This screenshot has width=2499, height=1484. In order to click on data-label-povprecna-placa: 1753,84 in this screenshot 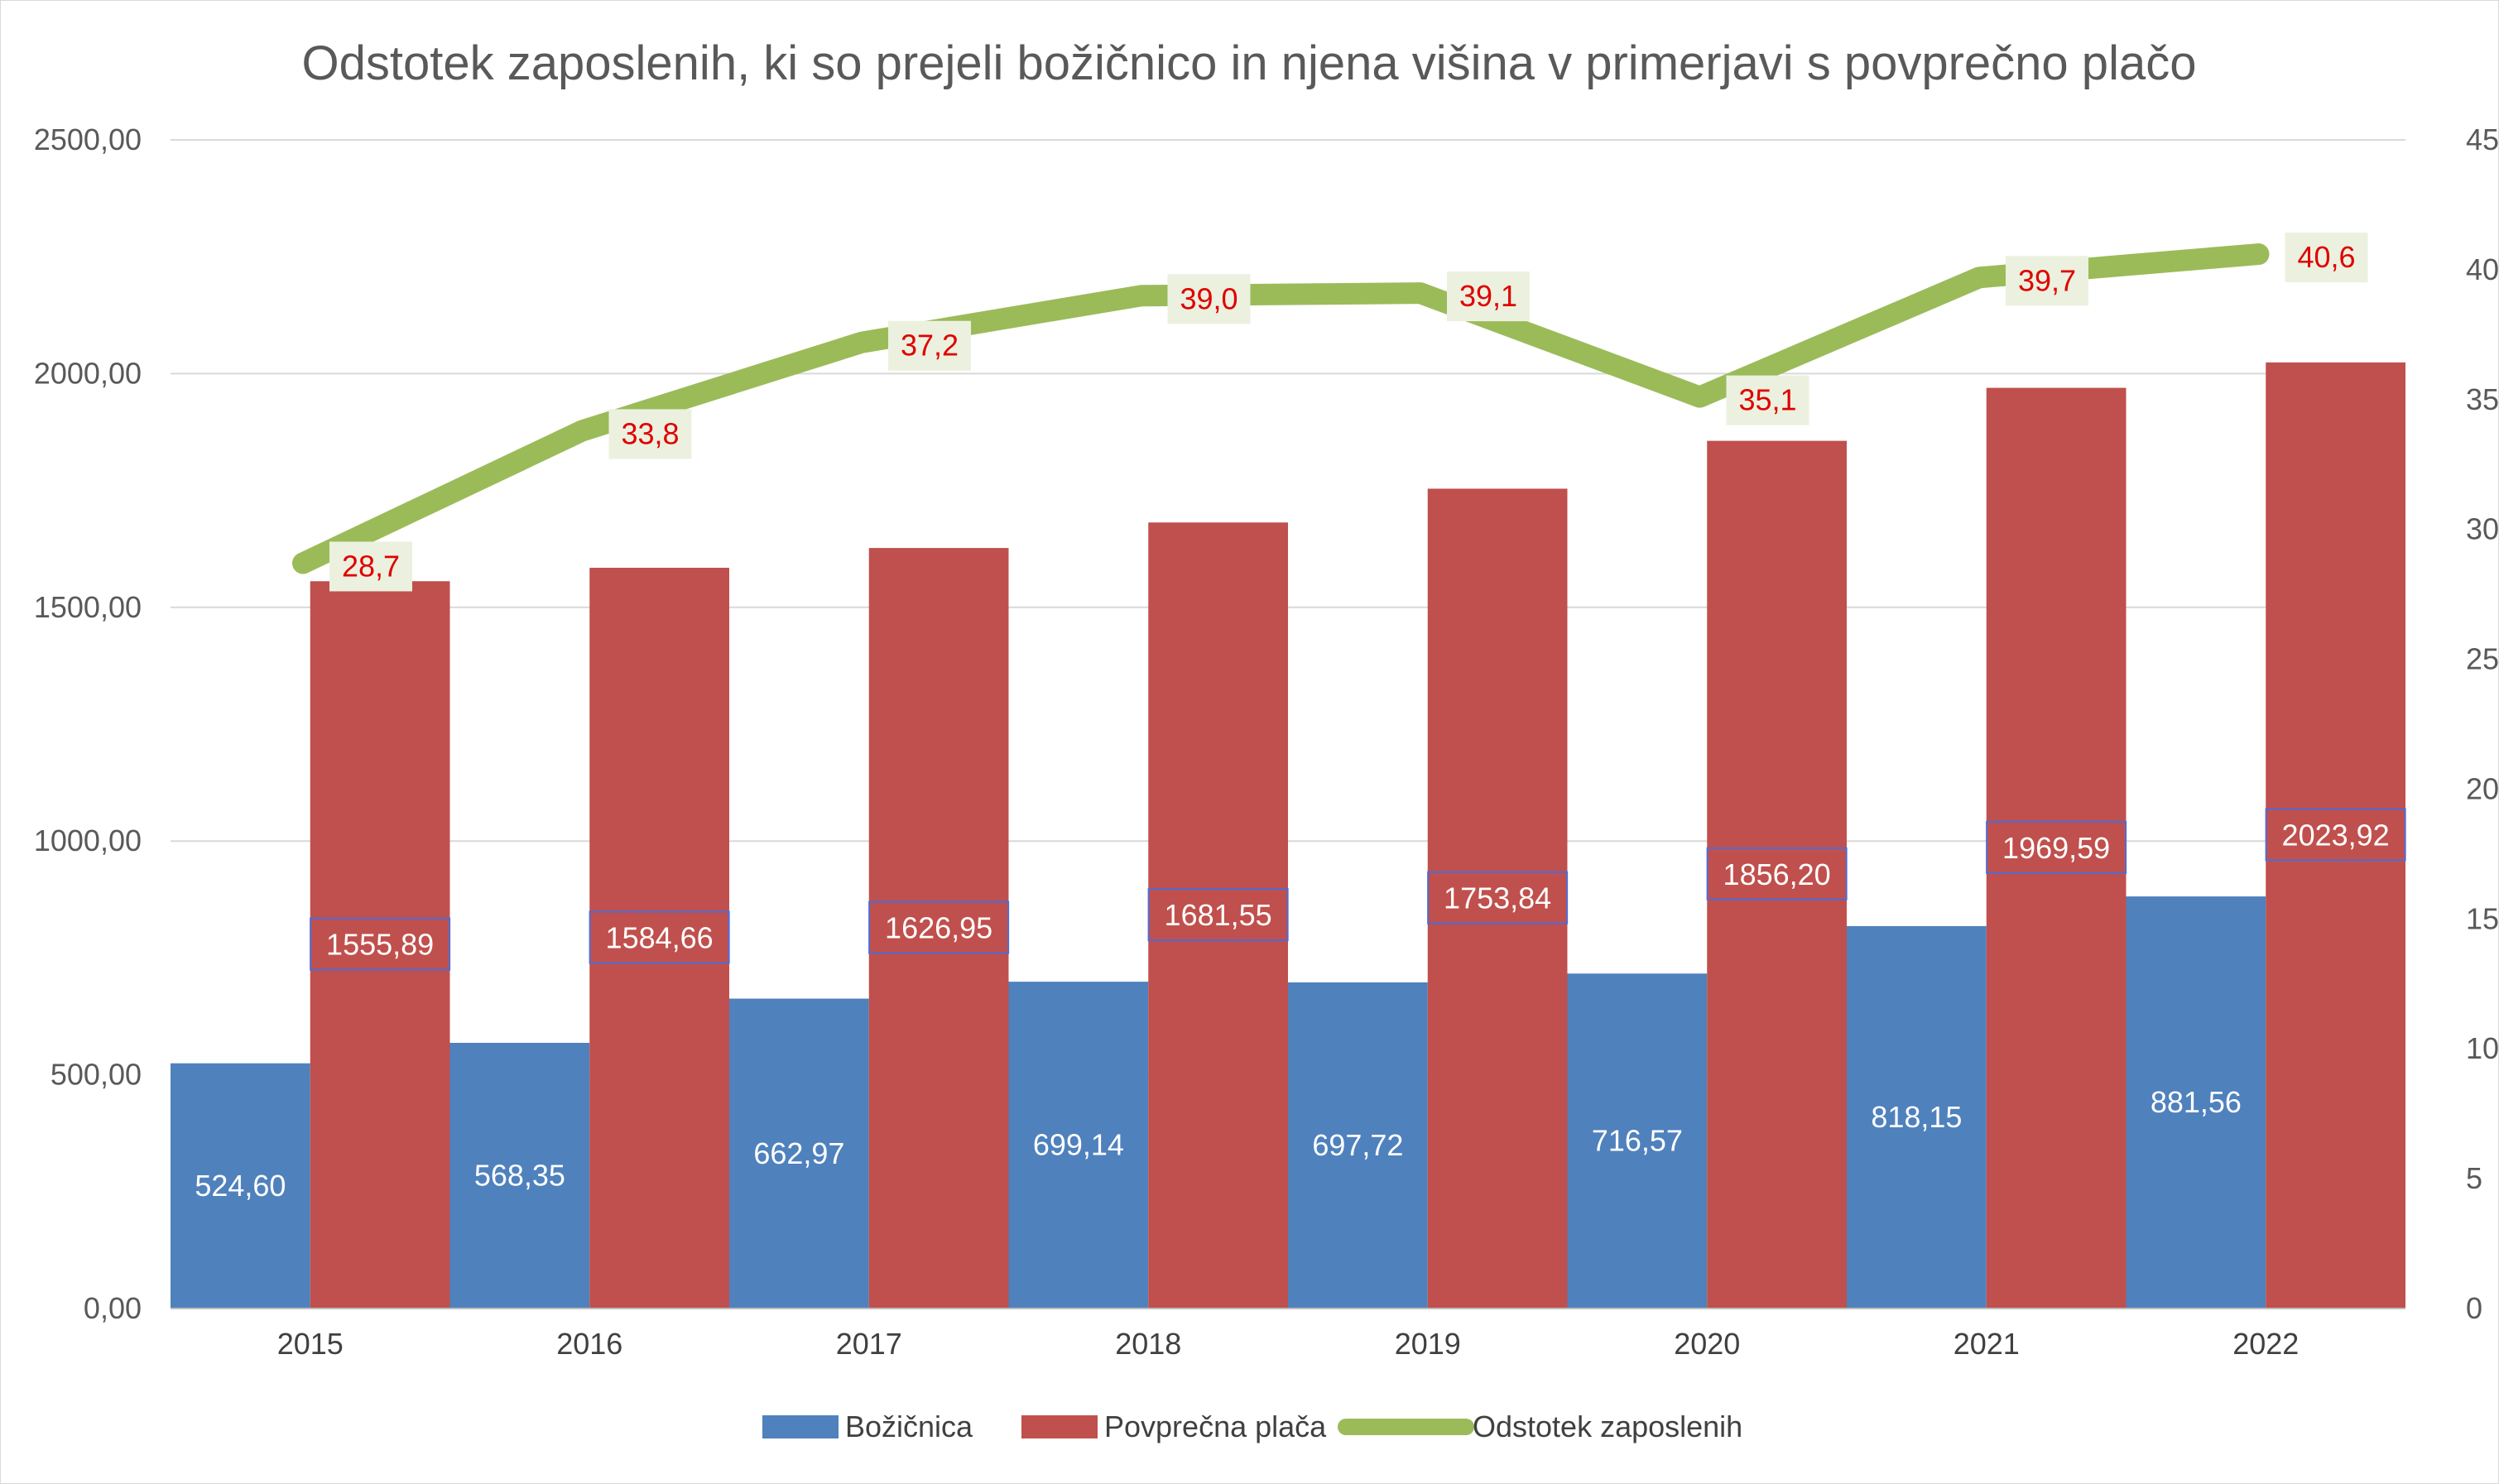, I will do `click(1497, 898)`.